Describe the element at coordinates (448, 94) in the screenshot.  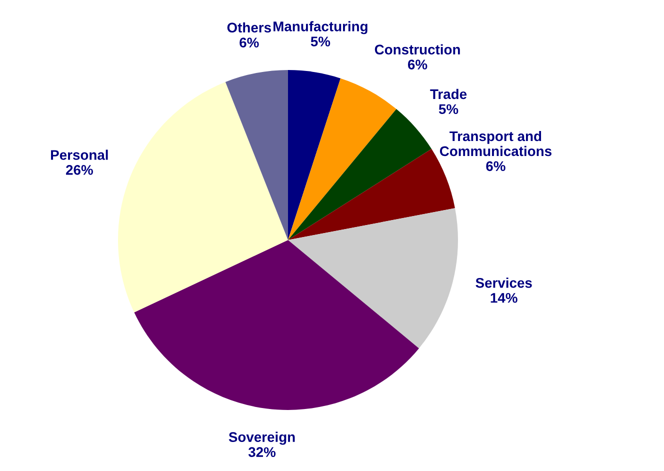
I see `slice-label: Trade` at that location.